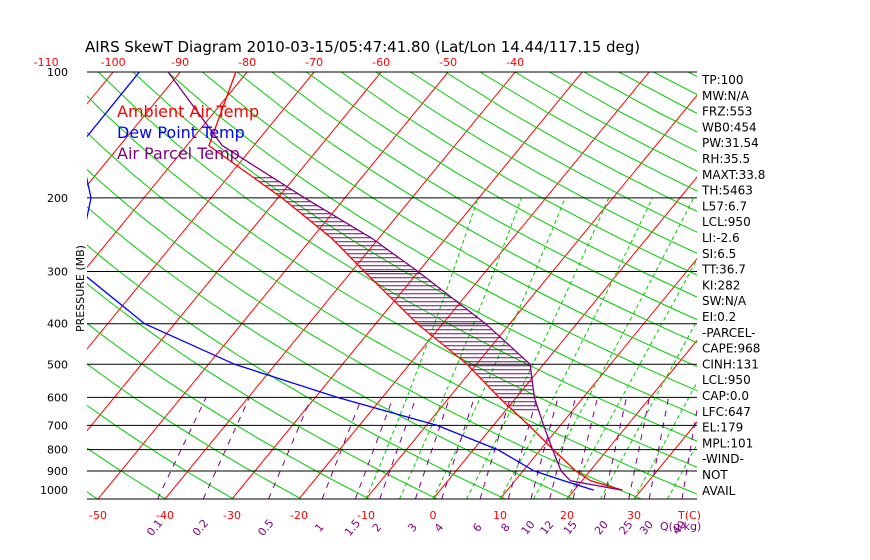 This screenshot has height=560, width=870. Describe the element at coordinates (265, 528) in the screenshot. I see `mixing-ratio-tick-label: 0.5` at that location.